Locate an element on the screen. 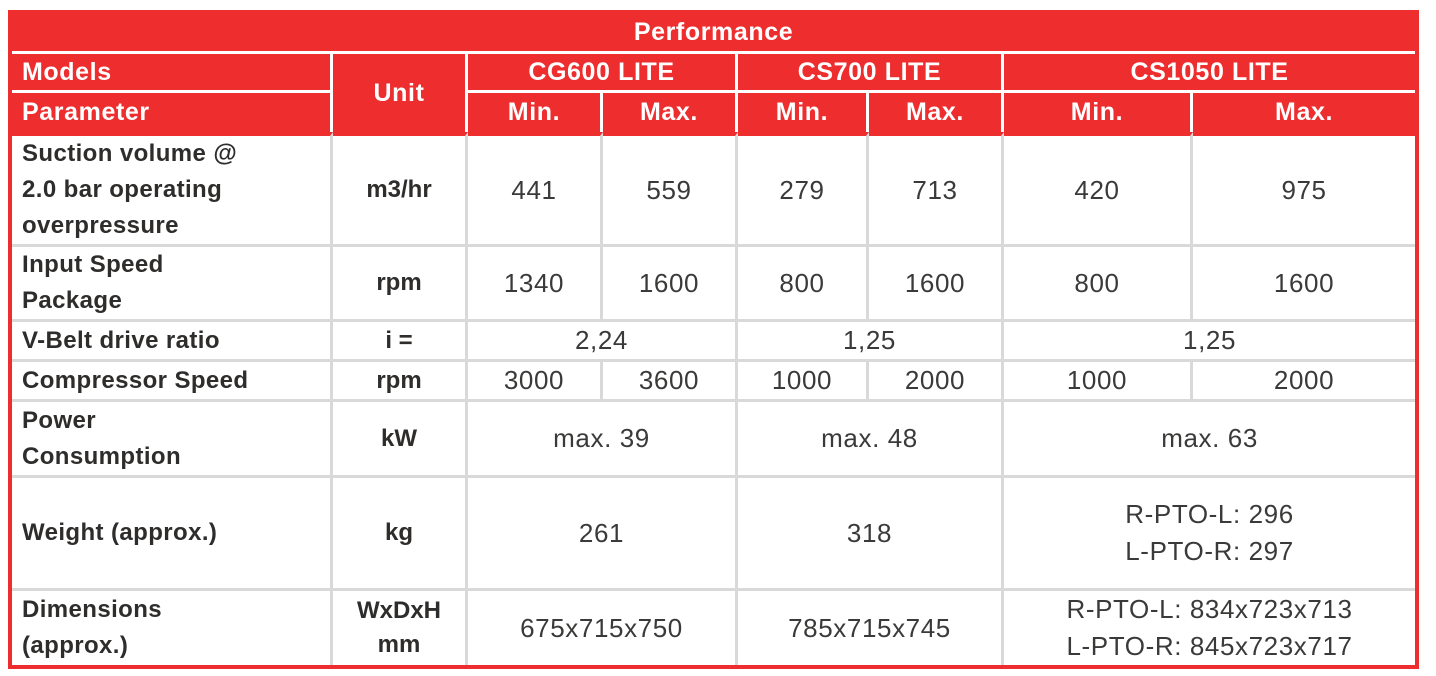 This screenshot has height=676, width=1436. value-input-speed-cs1050-max: 1600 is located at coordinates (1304, 284).